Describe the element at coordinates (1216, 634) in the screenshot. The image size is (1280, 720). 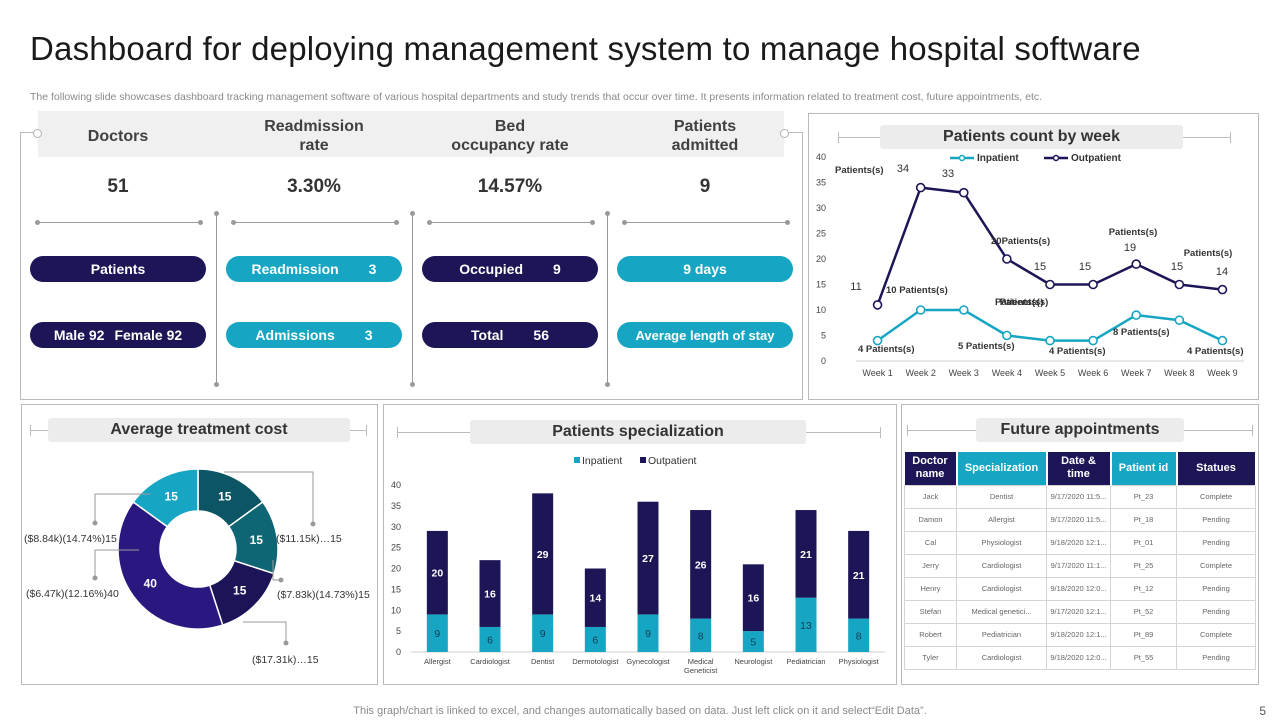
I see `cell: Complete` at that location.